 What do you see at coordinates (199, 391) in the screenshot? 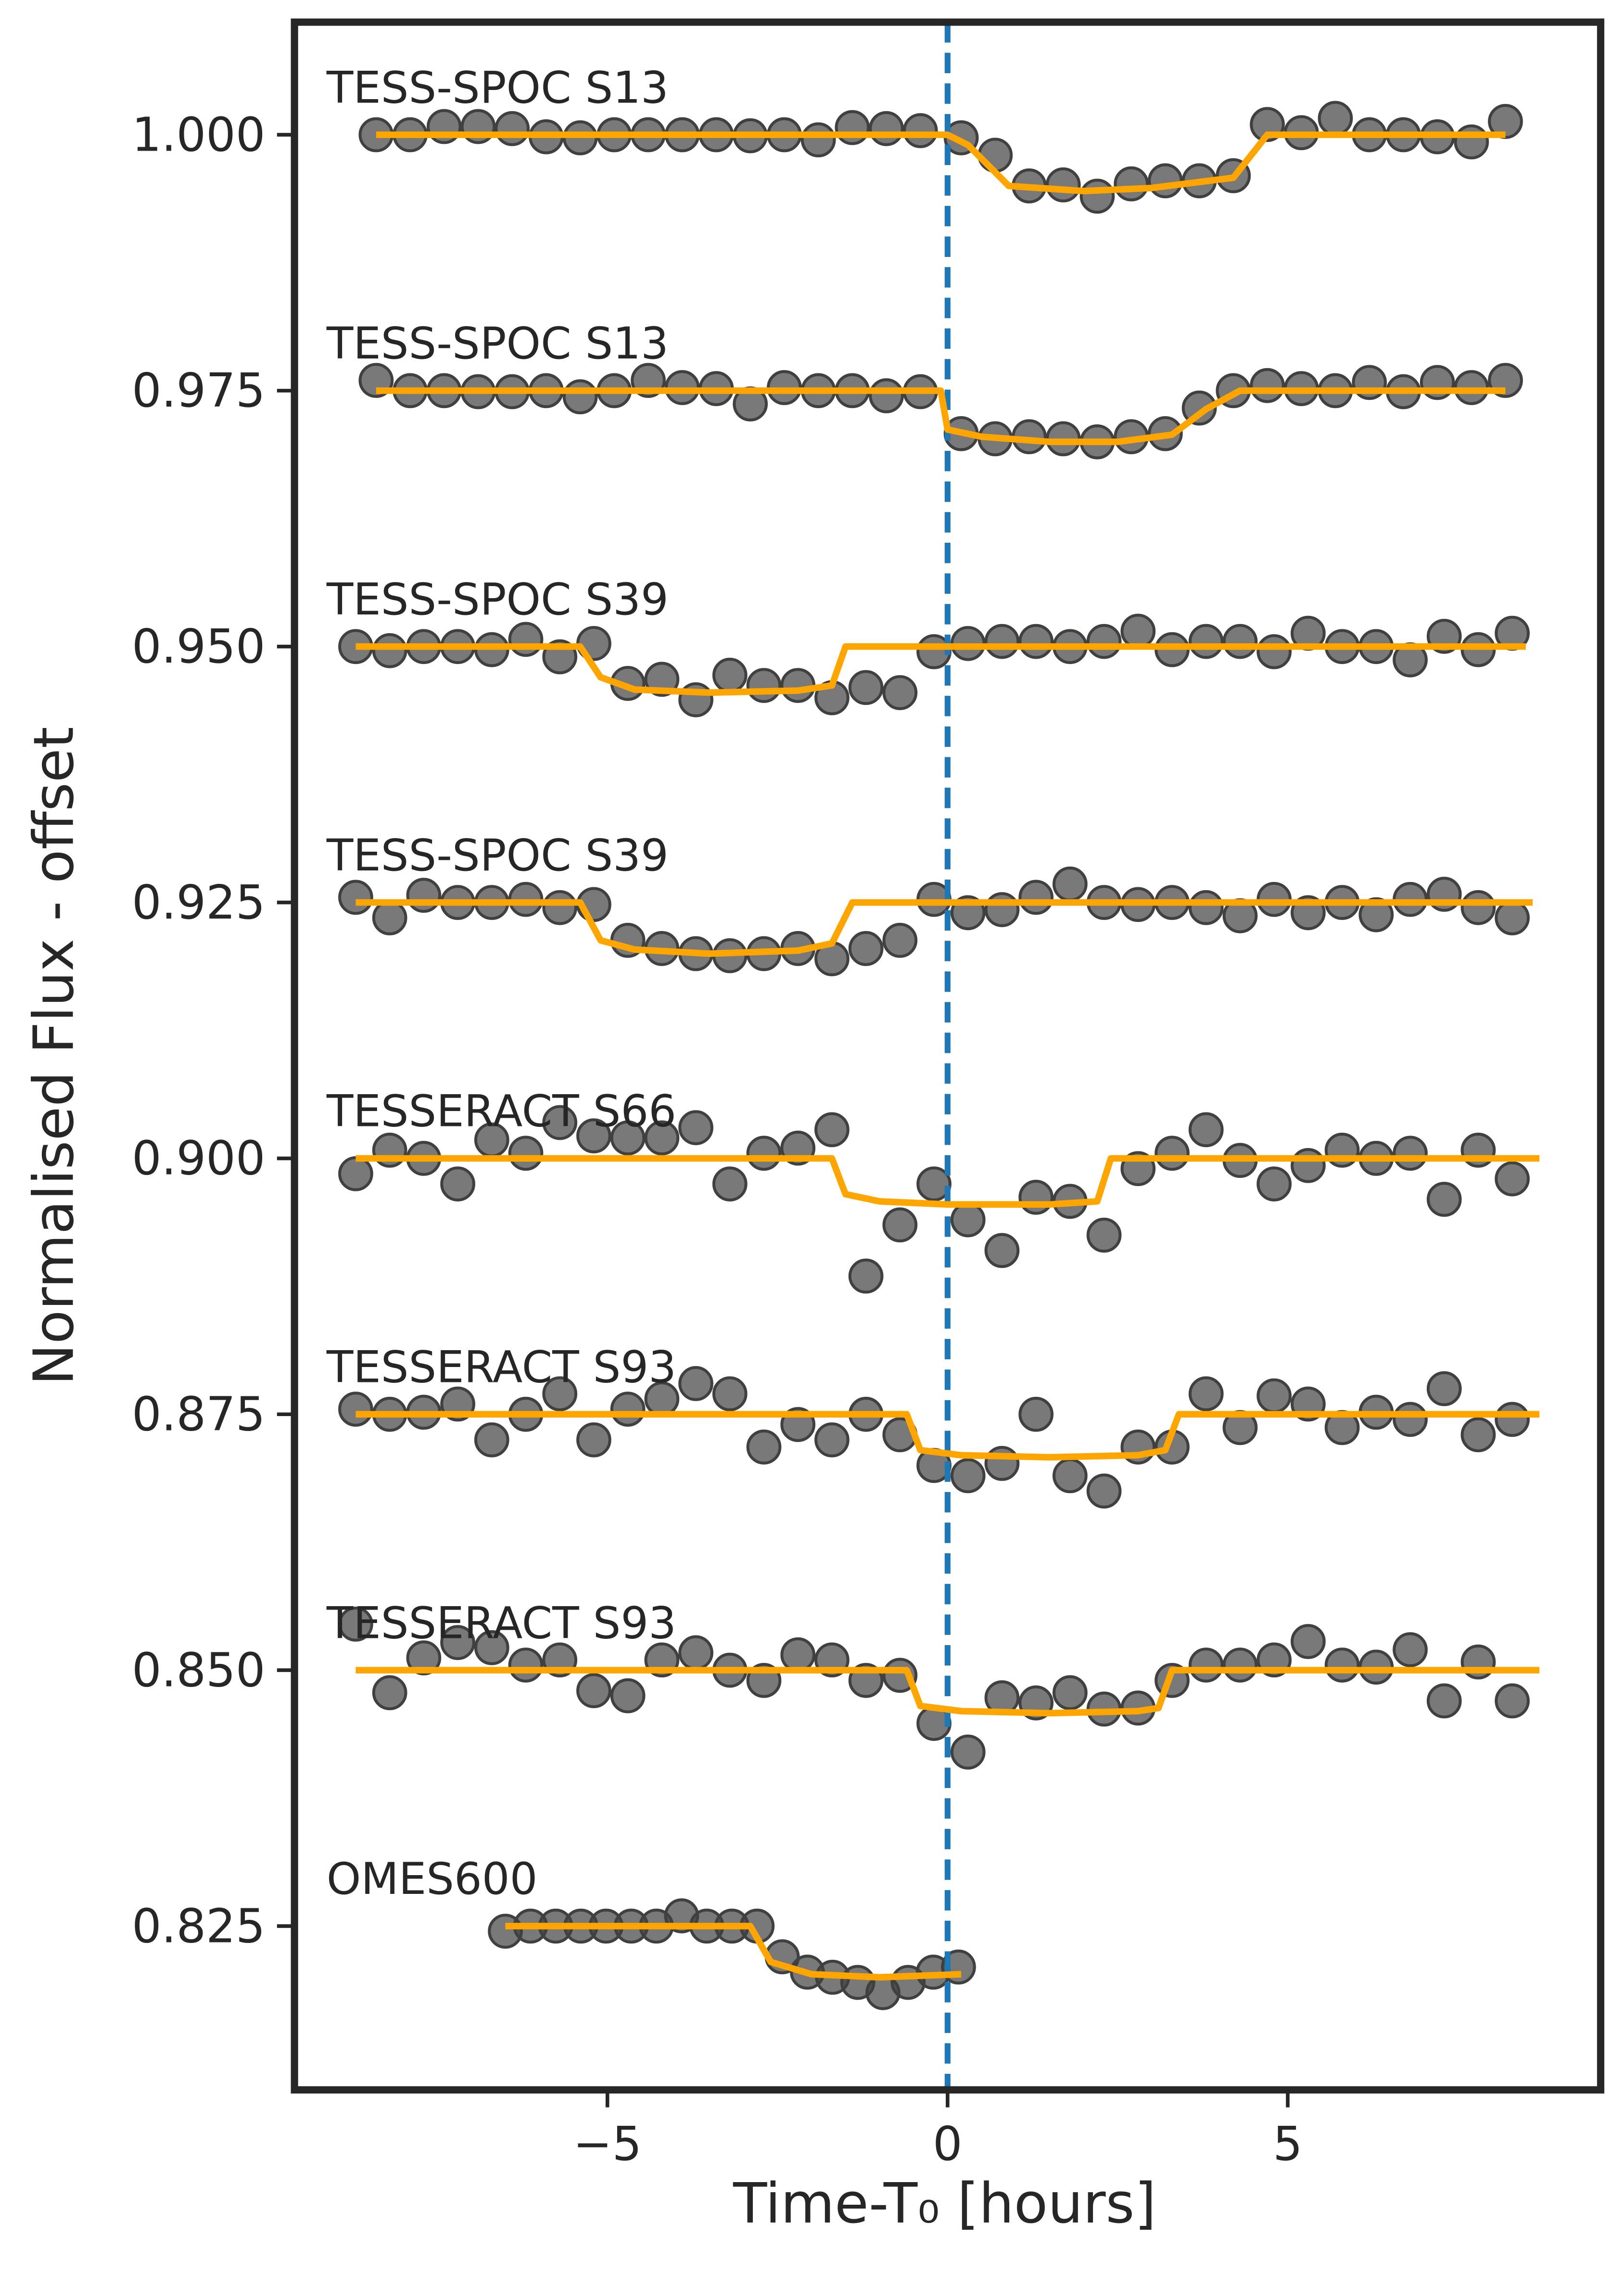
I see `y-tick-label: 0.975` at bounding box center [199, 391].